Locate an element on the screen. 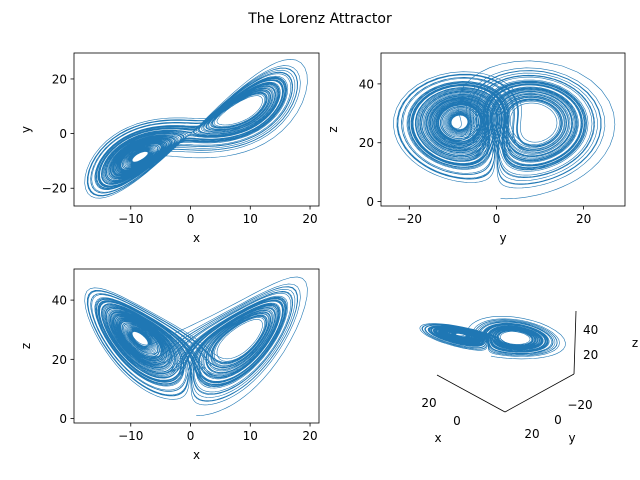  panel-3d: 20 0 −20 0 20 20 40 x y z is located at coordinates (528, 377).